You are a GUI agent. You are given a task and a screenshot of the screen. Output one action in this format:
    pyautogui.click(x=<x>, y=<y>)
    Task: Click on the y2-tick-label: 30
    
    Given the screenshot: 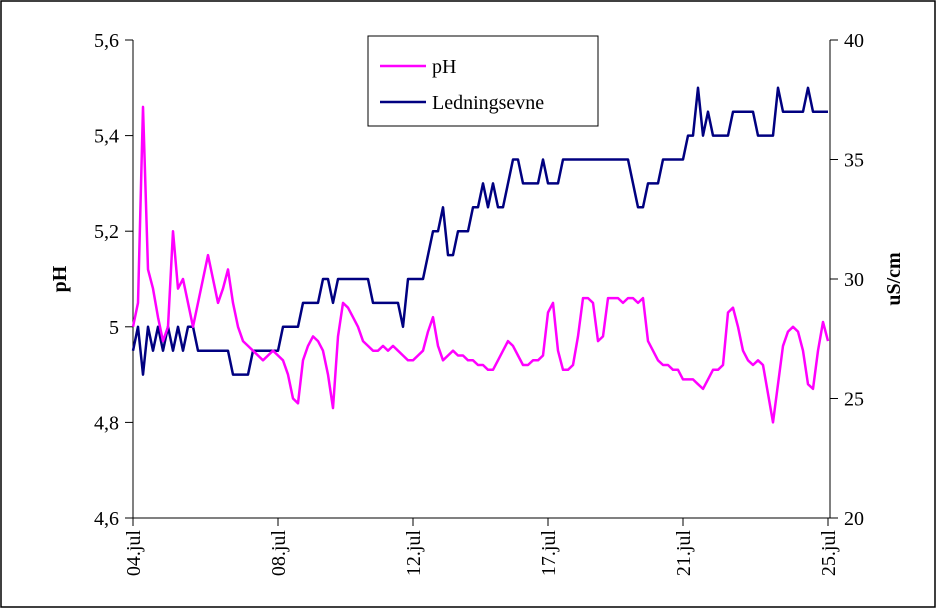 What is the action you would take?
    pyautogui.click(x=854, y=280)
    